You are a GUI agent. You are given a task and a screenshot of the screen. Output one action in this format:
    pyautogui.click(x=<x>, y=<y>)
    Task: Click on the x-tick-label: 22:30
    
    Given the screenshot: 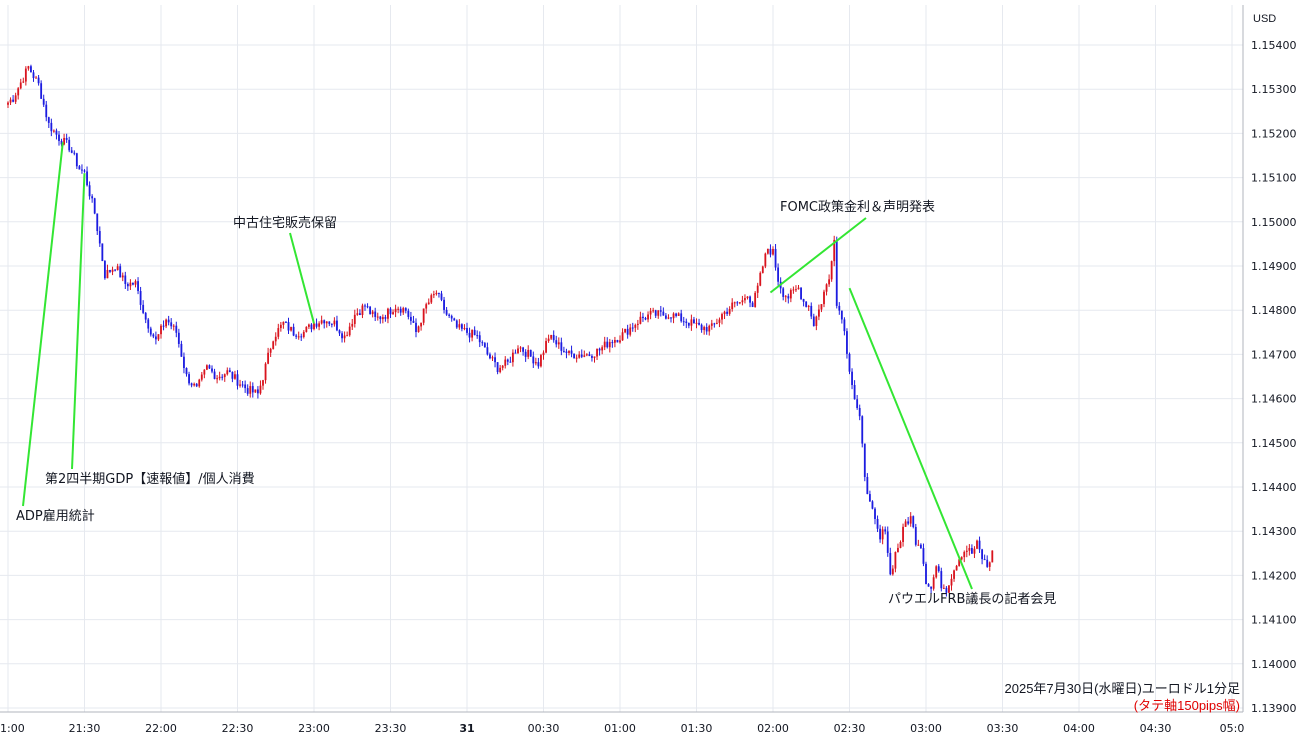 What is the action you would take?
    pyautogui.click(x=238, y=728)
    